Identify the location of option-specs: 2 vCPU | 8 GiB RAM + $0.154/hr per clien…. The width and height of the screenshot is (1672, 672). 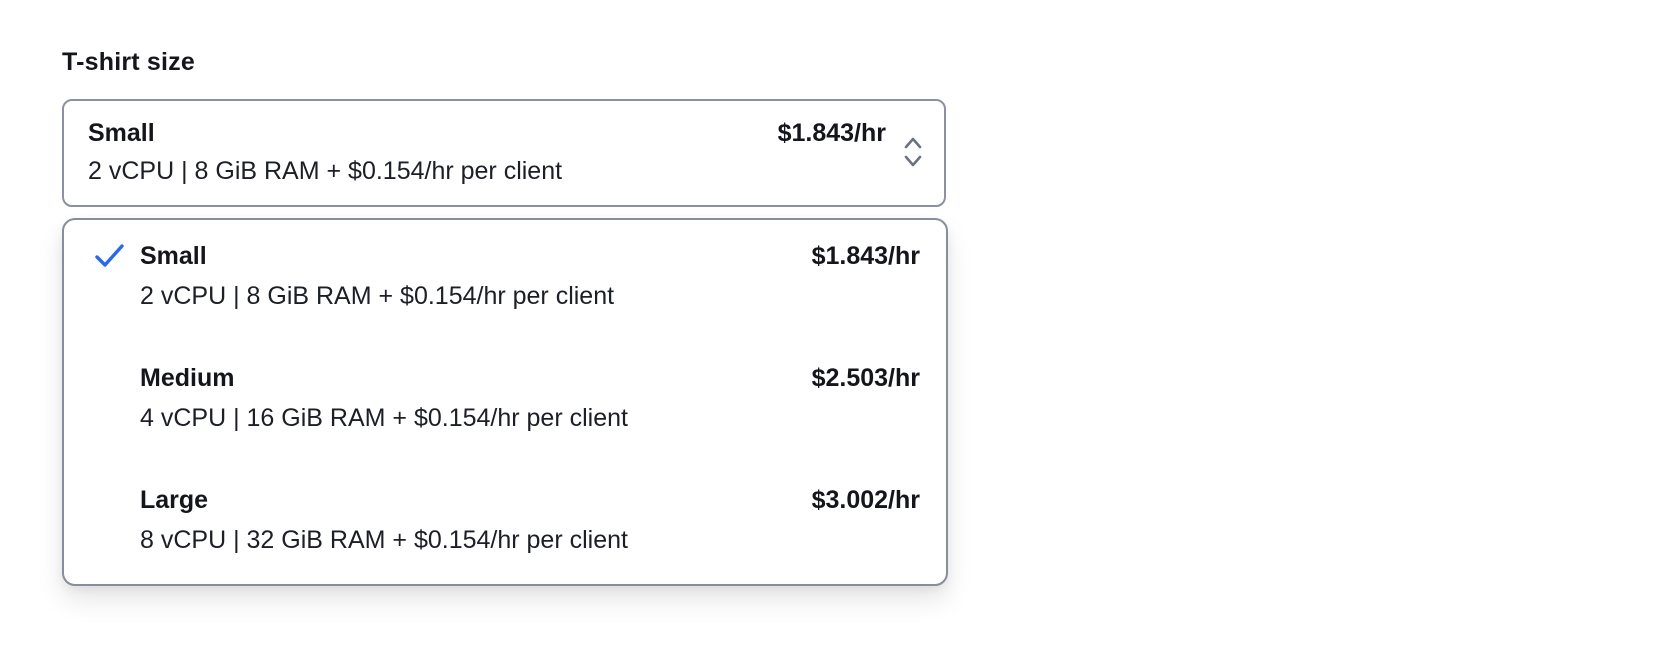
(377, 296).